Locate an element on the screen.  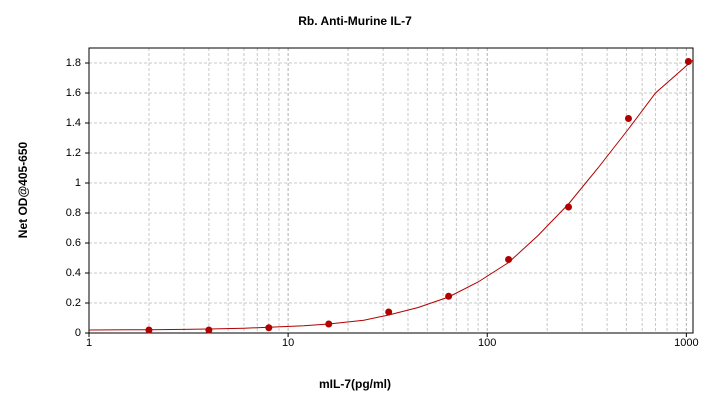
y-tick-label: 1.2 is located at coordinates (73, 153).